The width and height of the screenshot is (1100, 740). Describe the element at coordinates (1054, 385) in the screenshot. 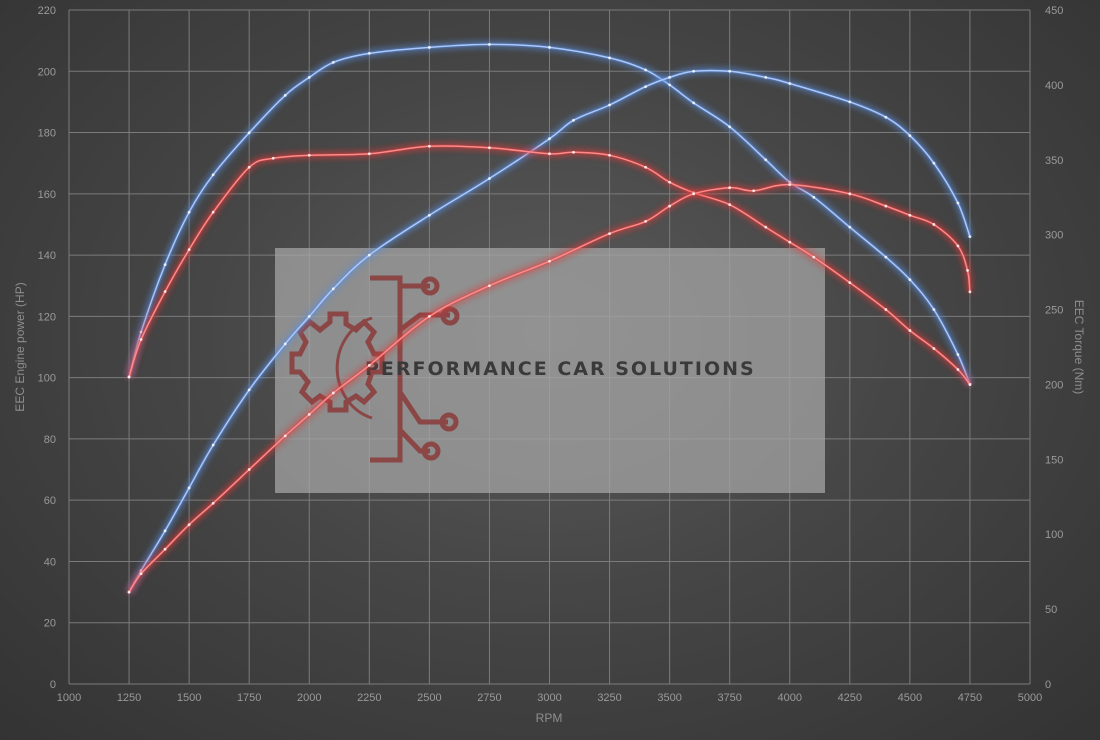

I see `y-right-tick-label: 200` at that location.